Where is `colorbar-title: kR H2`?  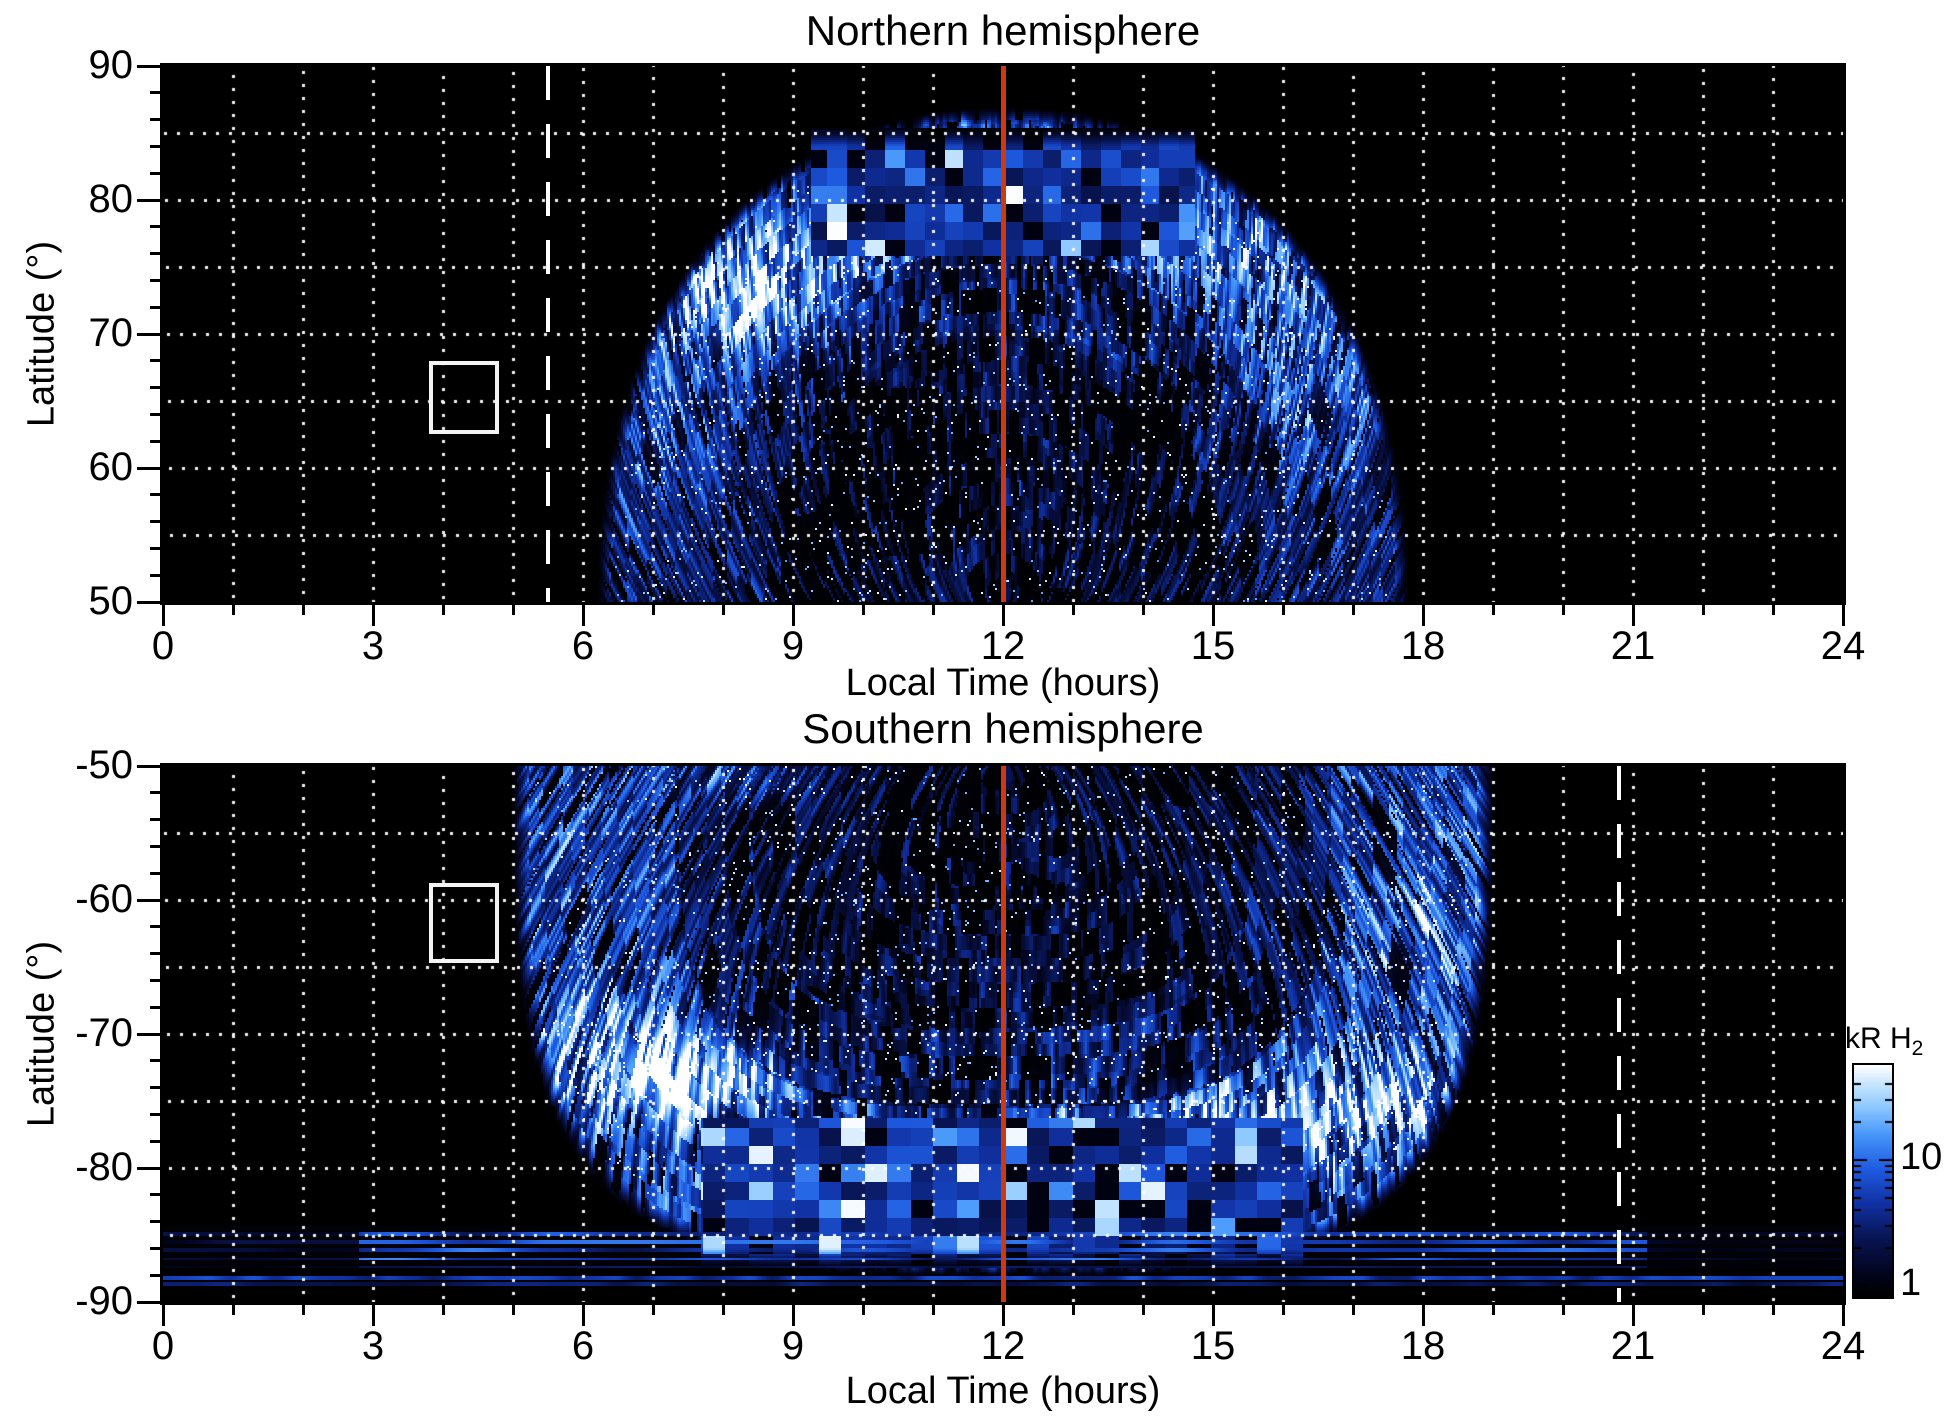 colorbar-title: kR H2 is located at coordinates (1884, 1041).